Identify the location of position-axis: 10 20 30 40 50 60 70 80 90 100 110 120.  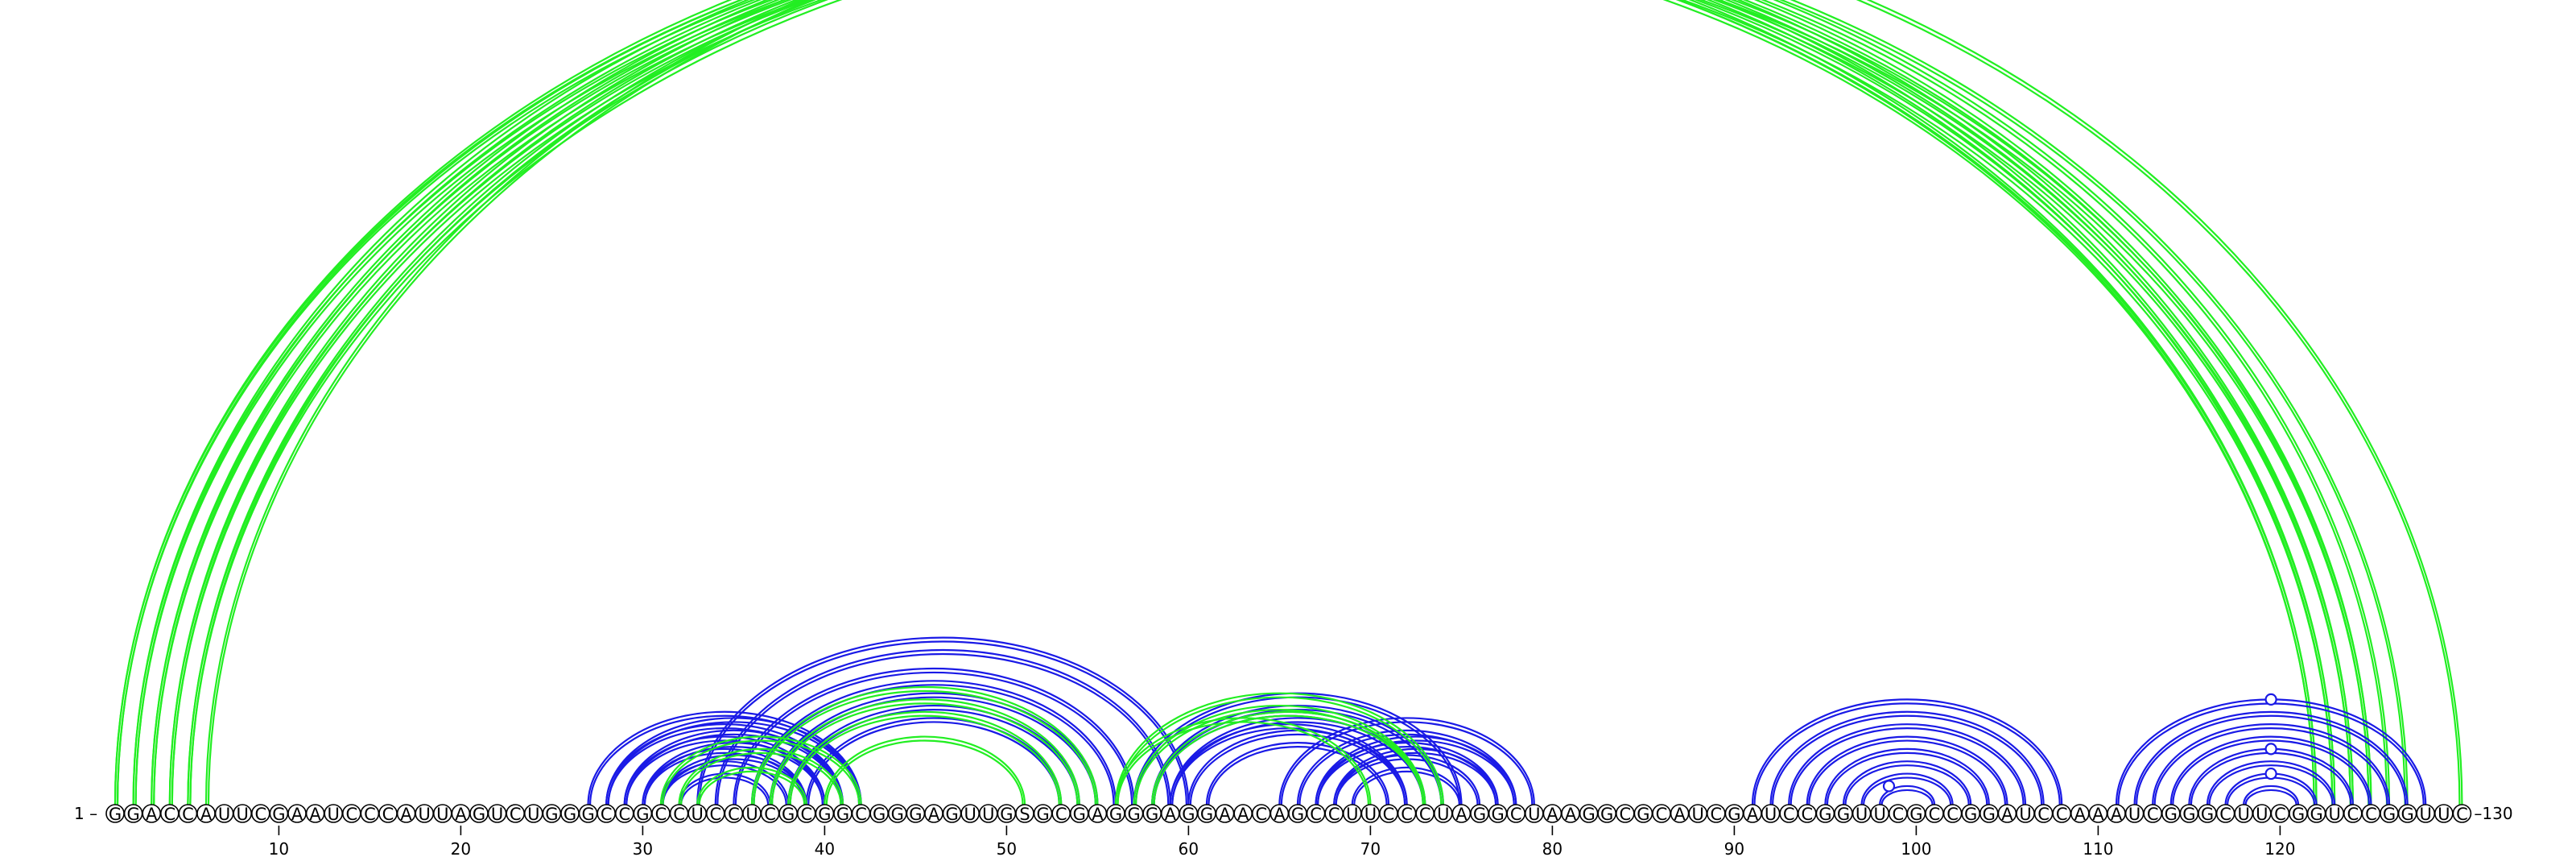
(1282, 841).